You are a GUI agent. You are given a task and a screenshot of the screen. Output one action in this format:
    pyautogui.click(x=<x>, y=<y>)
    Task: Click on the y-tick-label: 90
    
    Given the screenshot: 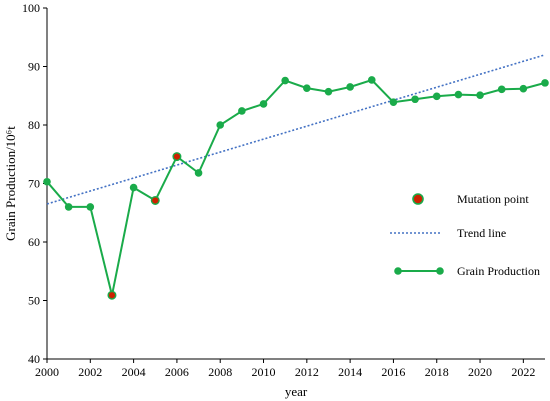 What is the action you would take?
    pyautogui.click(x=34, y=67)
    